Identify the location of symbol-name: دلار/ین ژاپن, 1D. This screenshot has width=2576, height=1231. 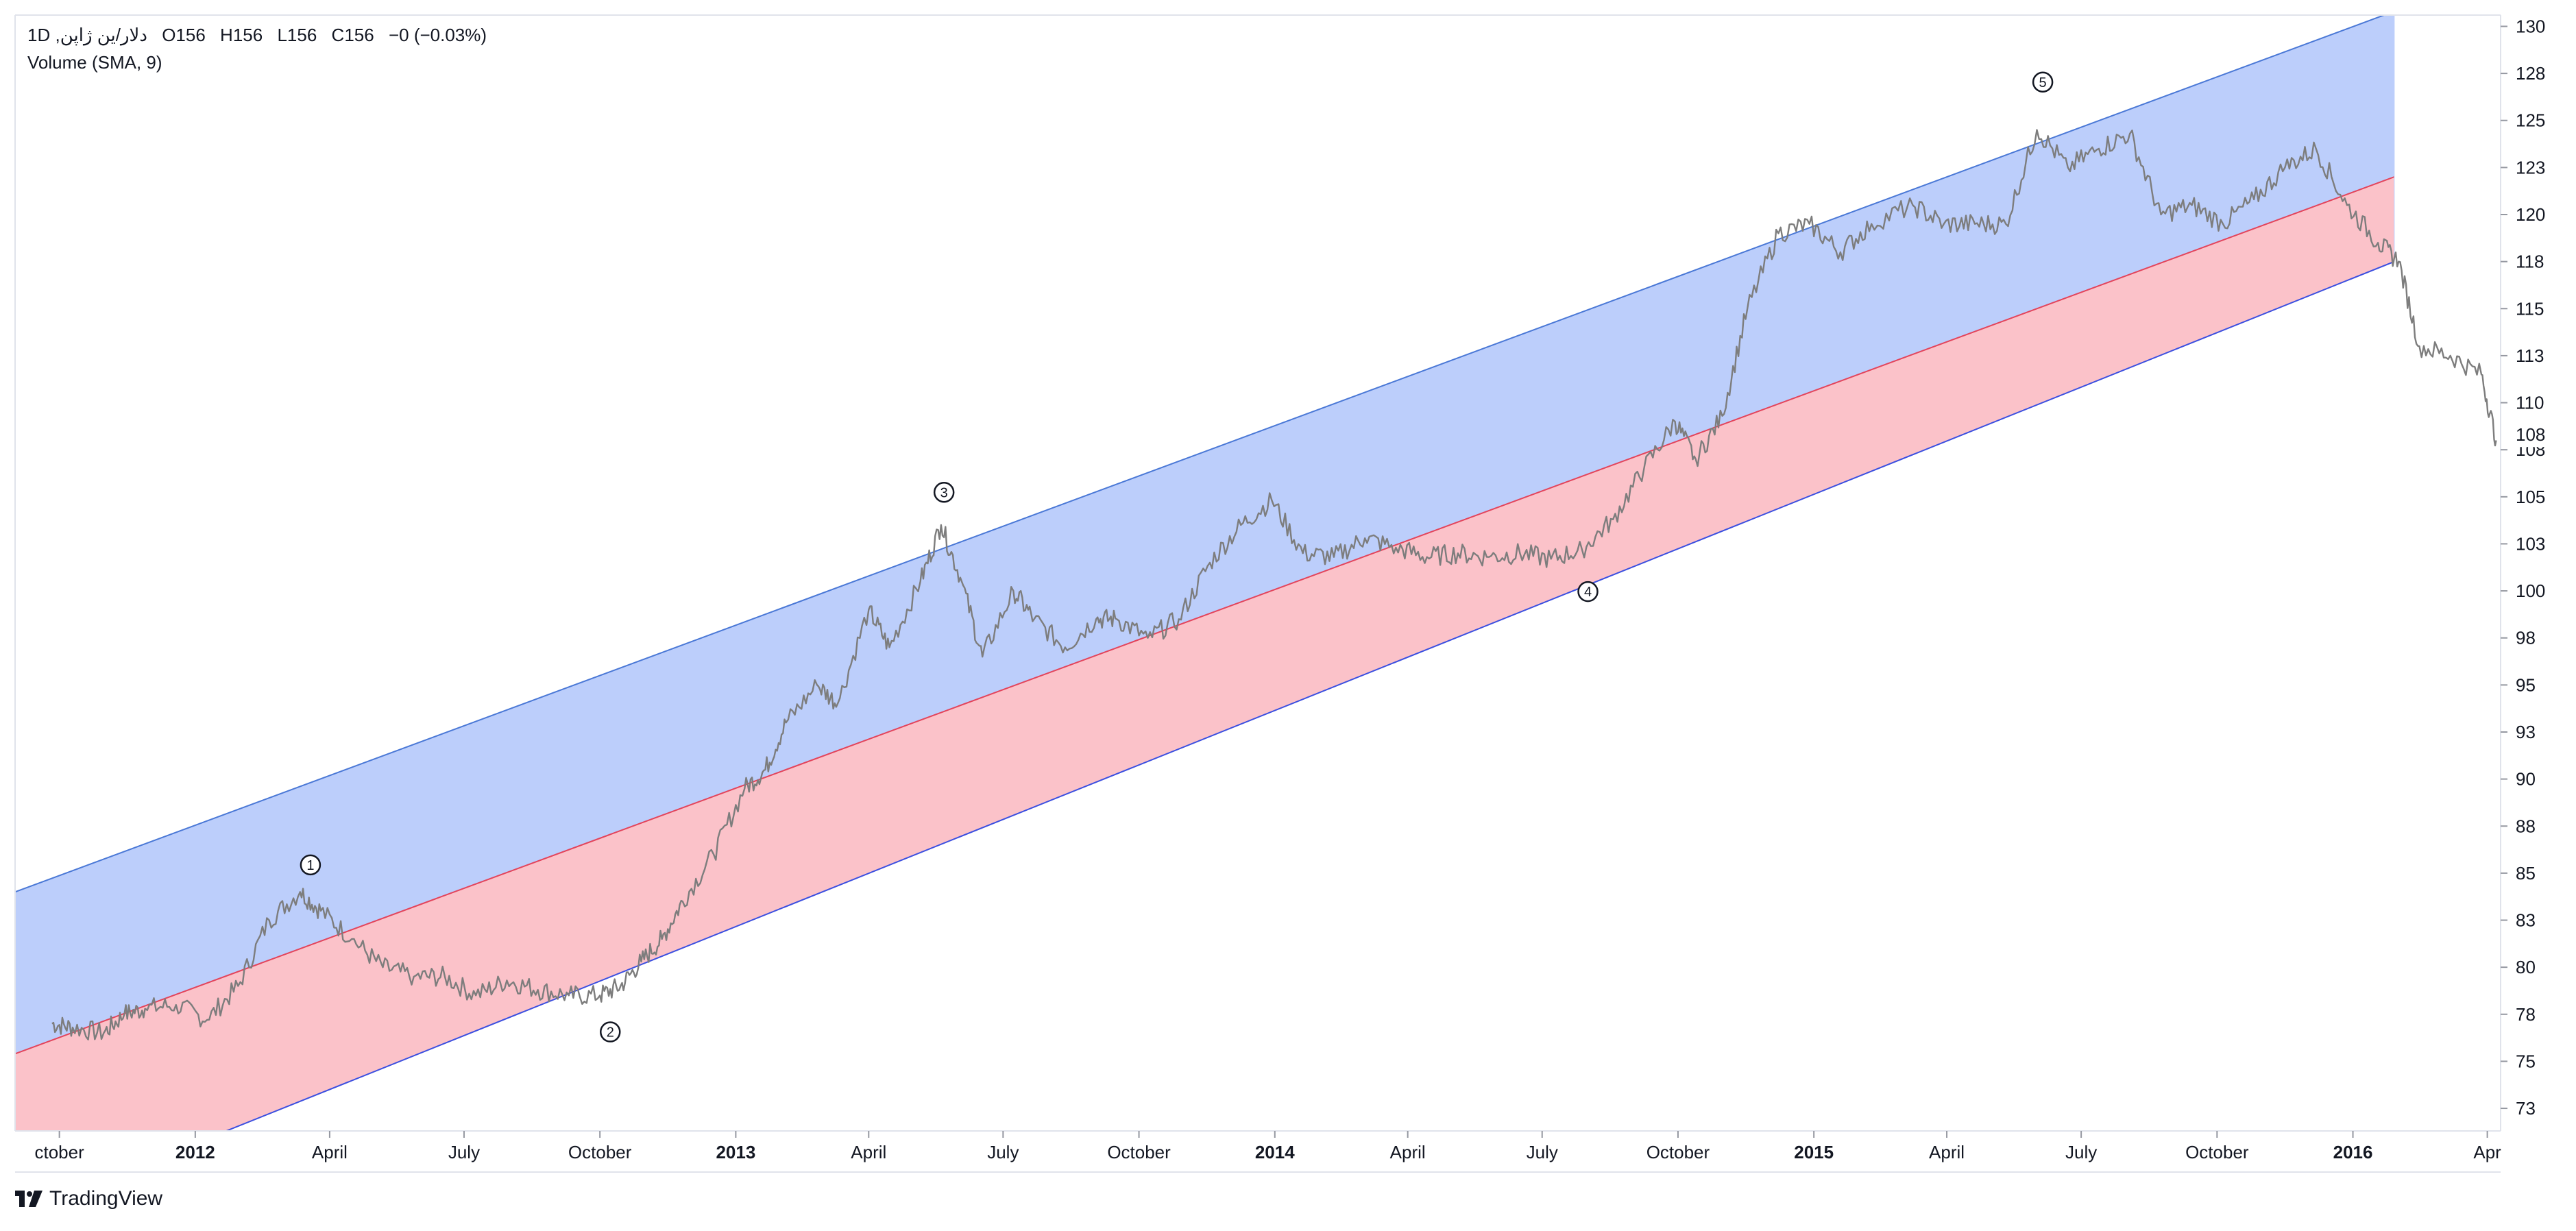
(87, 35).